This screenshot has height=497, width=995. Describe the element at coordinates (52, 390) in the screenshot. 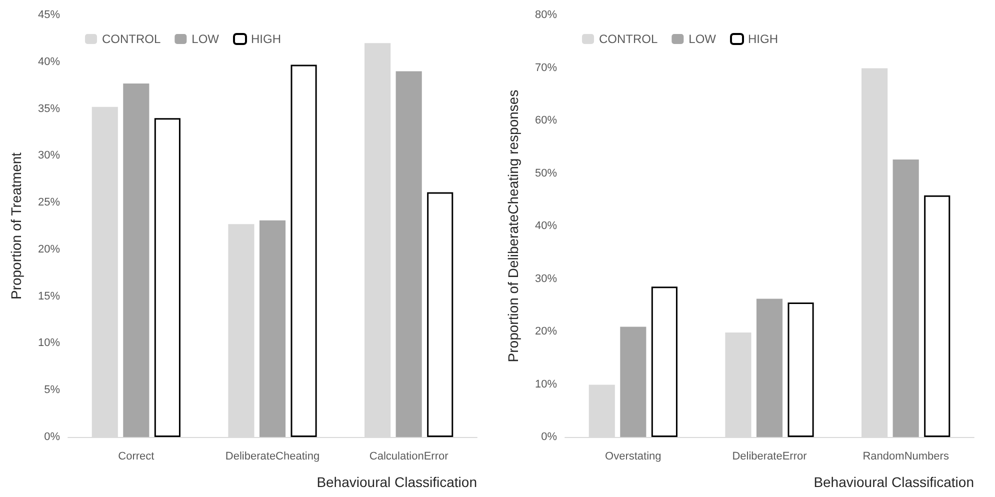

I see `y-tick-label: 5%` at that location.